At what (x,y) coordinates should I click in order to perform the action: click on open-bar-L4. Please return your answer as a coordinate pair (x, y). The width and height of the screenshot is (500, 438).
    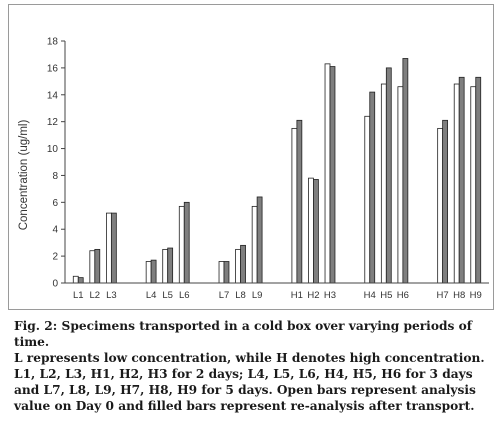
    Looking at the image, I should click on (148, 272).